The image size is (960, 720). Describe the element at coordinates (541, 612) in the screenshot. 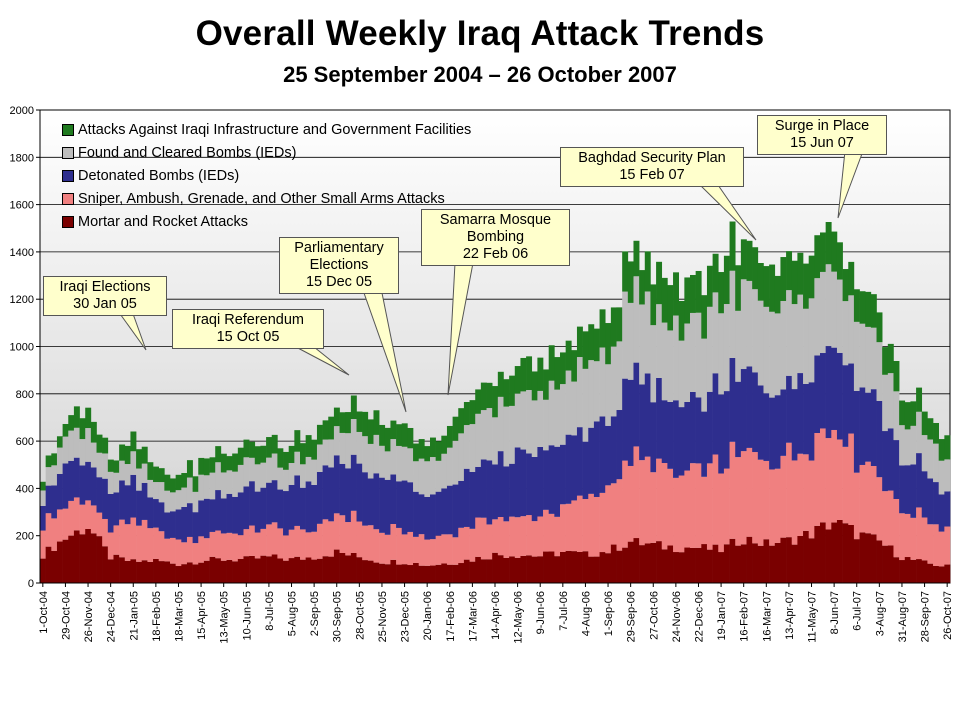

I see `x-tick-label: 9-Jun-06` at that location.